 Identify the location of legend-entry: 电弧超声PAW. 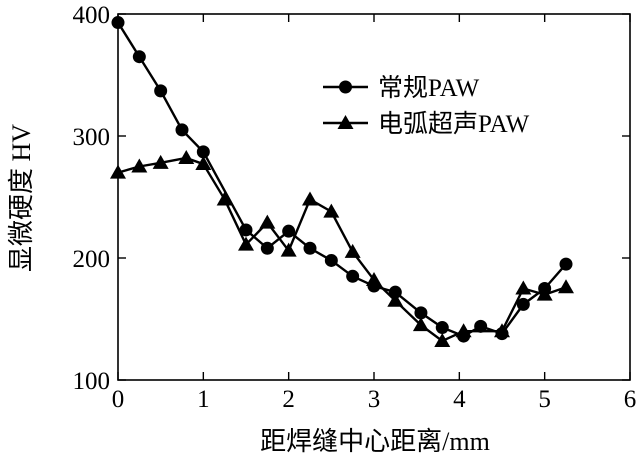
(426, 124).